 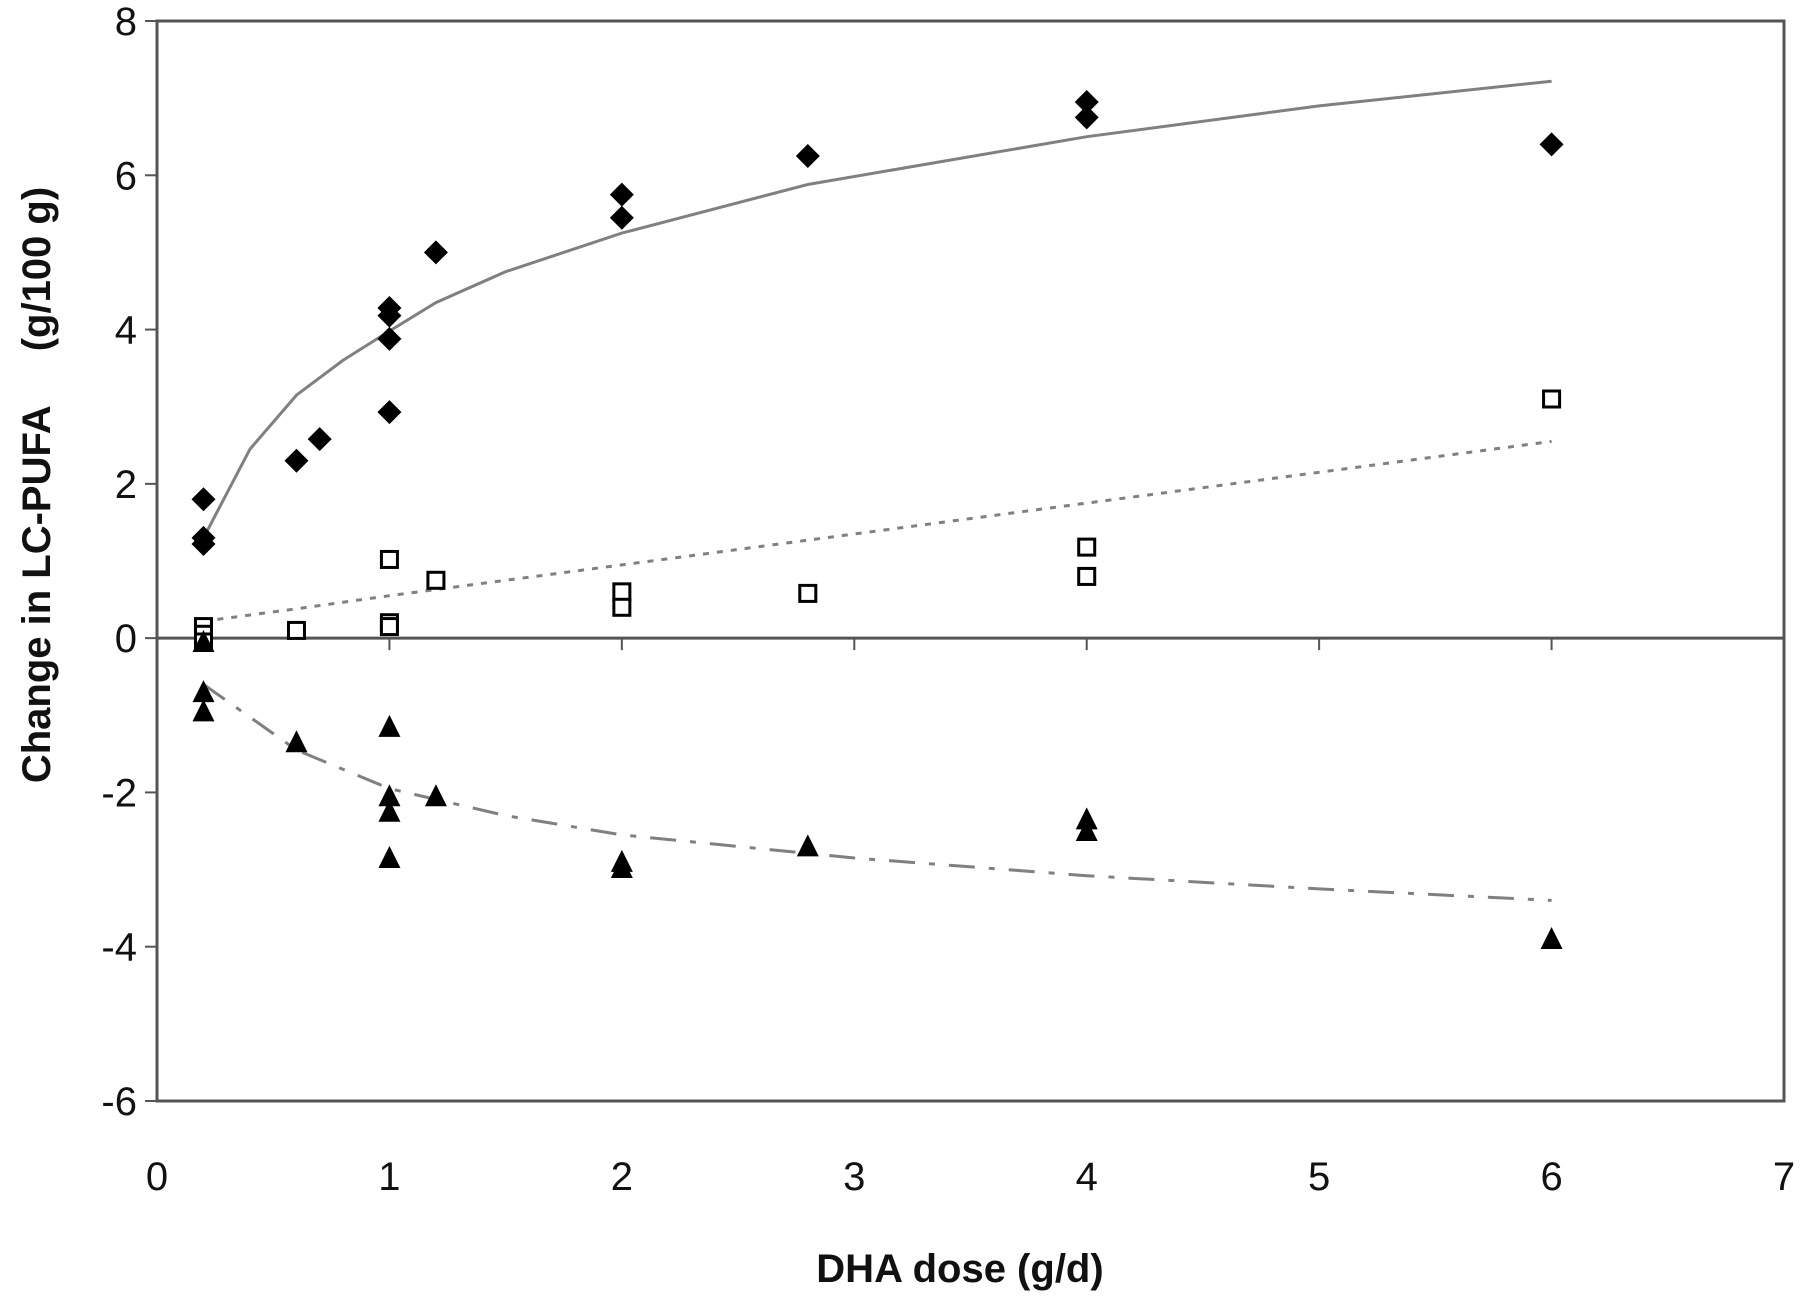 What do you see at coordinates (1087, 1177) in the screenshot?
I see `x-tick-label: 4` at bounding box center [1087, 1177].